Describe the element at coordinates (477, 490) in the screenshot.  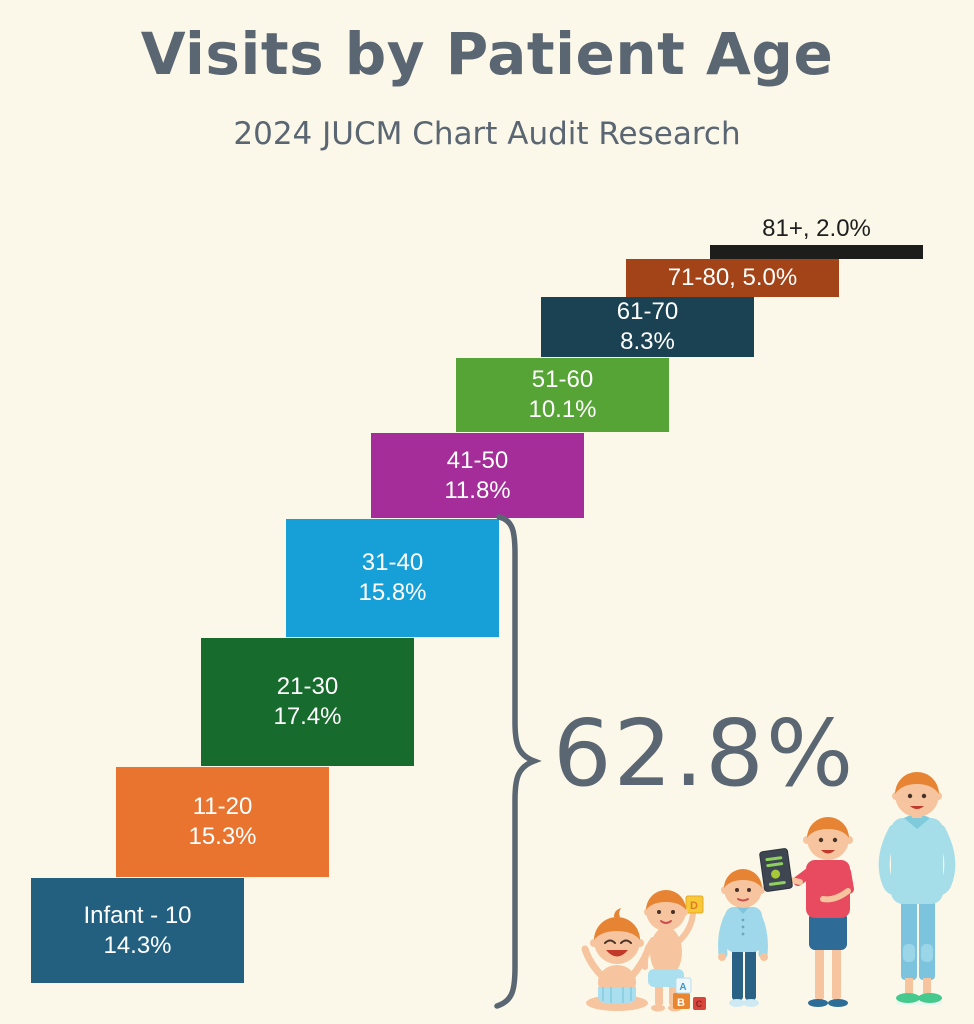
I see `bar-value-label: 11.8%` at that location.